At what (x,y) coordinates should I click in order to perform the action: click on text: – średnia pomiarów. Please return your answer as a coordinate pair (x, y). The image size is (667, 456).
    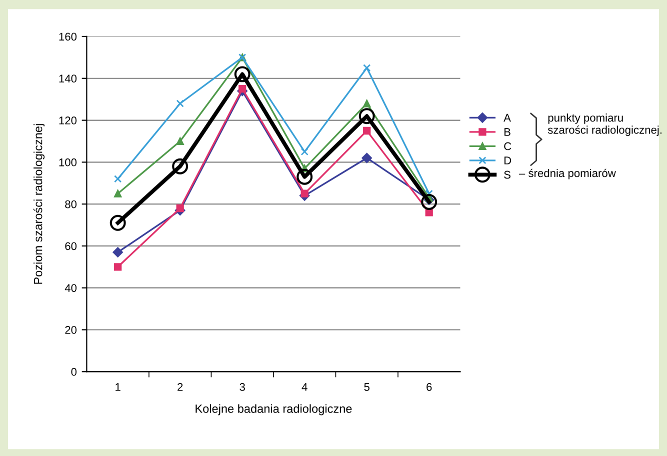
    Looking at the image, I should click on (567, 174).